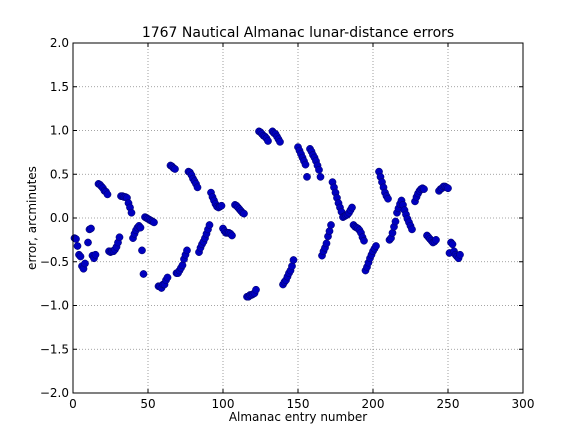  Describe the element at coordinates (54, 306) in the screenshot. I see `y-tick-label: −1.0` at that location.